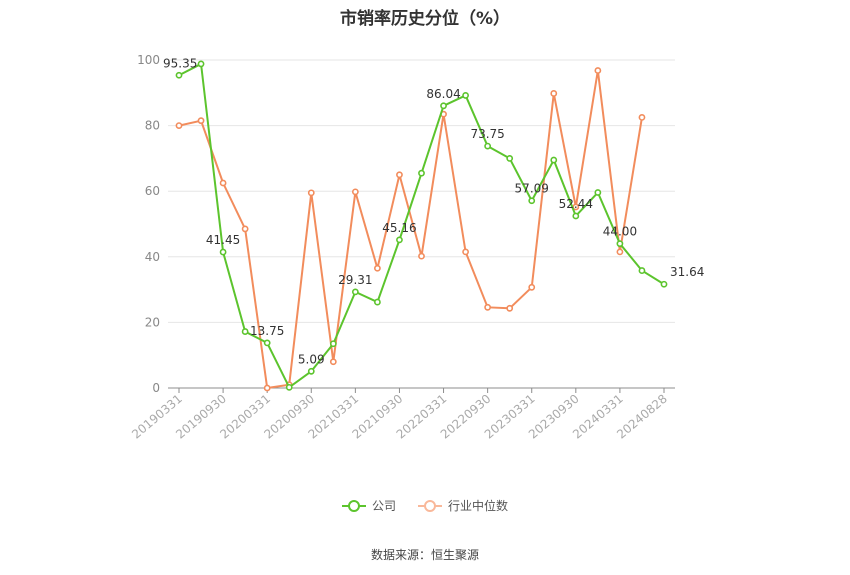  Describe the element at coordinates (223, 240) in the screenshot. I see `data-label: 41.45` at that location.